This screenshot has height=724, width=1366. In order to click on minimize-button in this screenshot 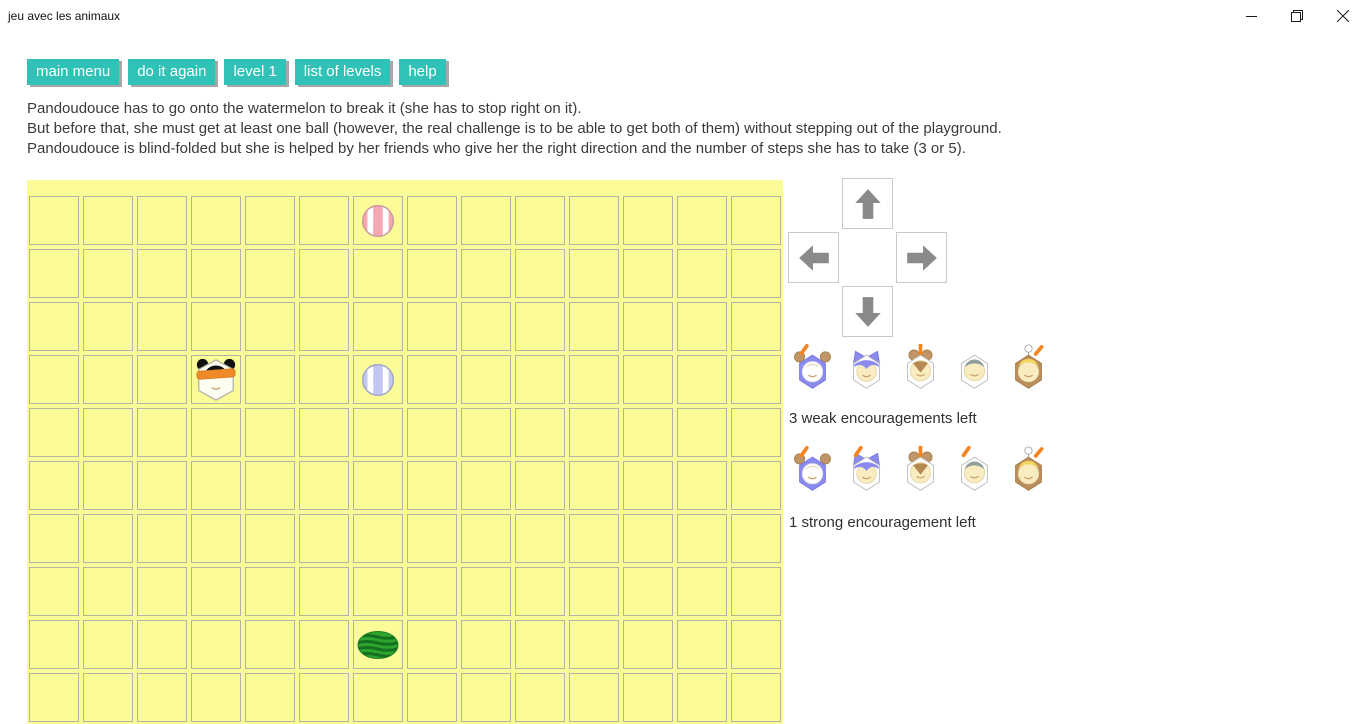, I will do `click(1251, 16)`.